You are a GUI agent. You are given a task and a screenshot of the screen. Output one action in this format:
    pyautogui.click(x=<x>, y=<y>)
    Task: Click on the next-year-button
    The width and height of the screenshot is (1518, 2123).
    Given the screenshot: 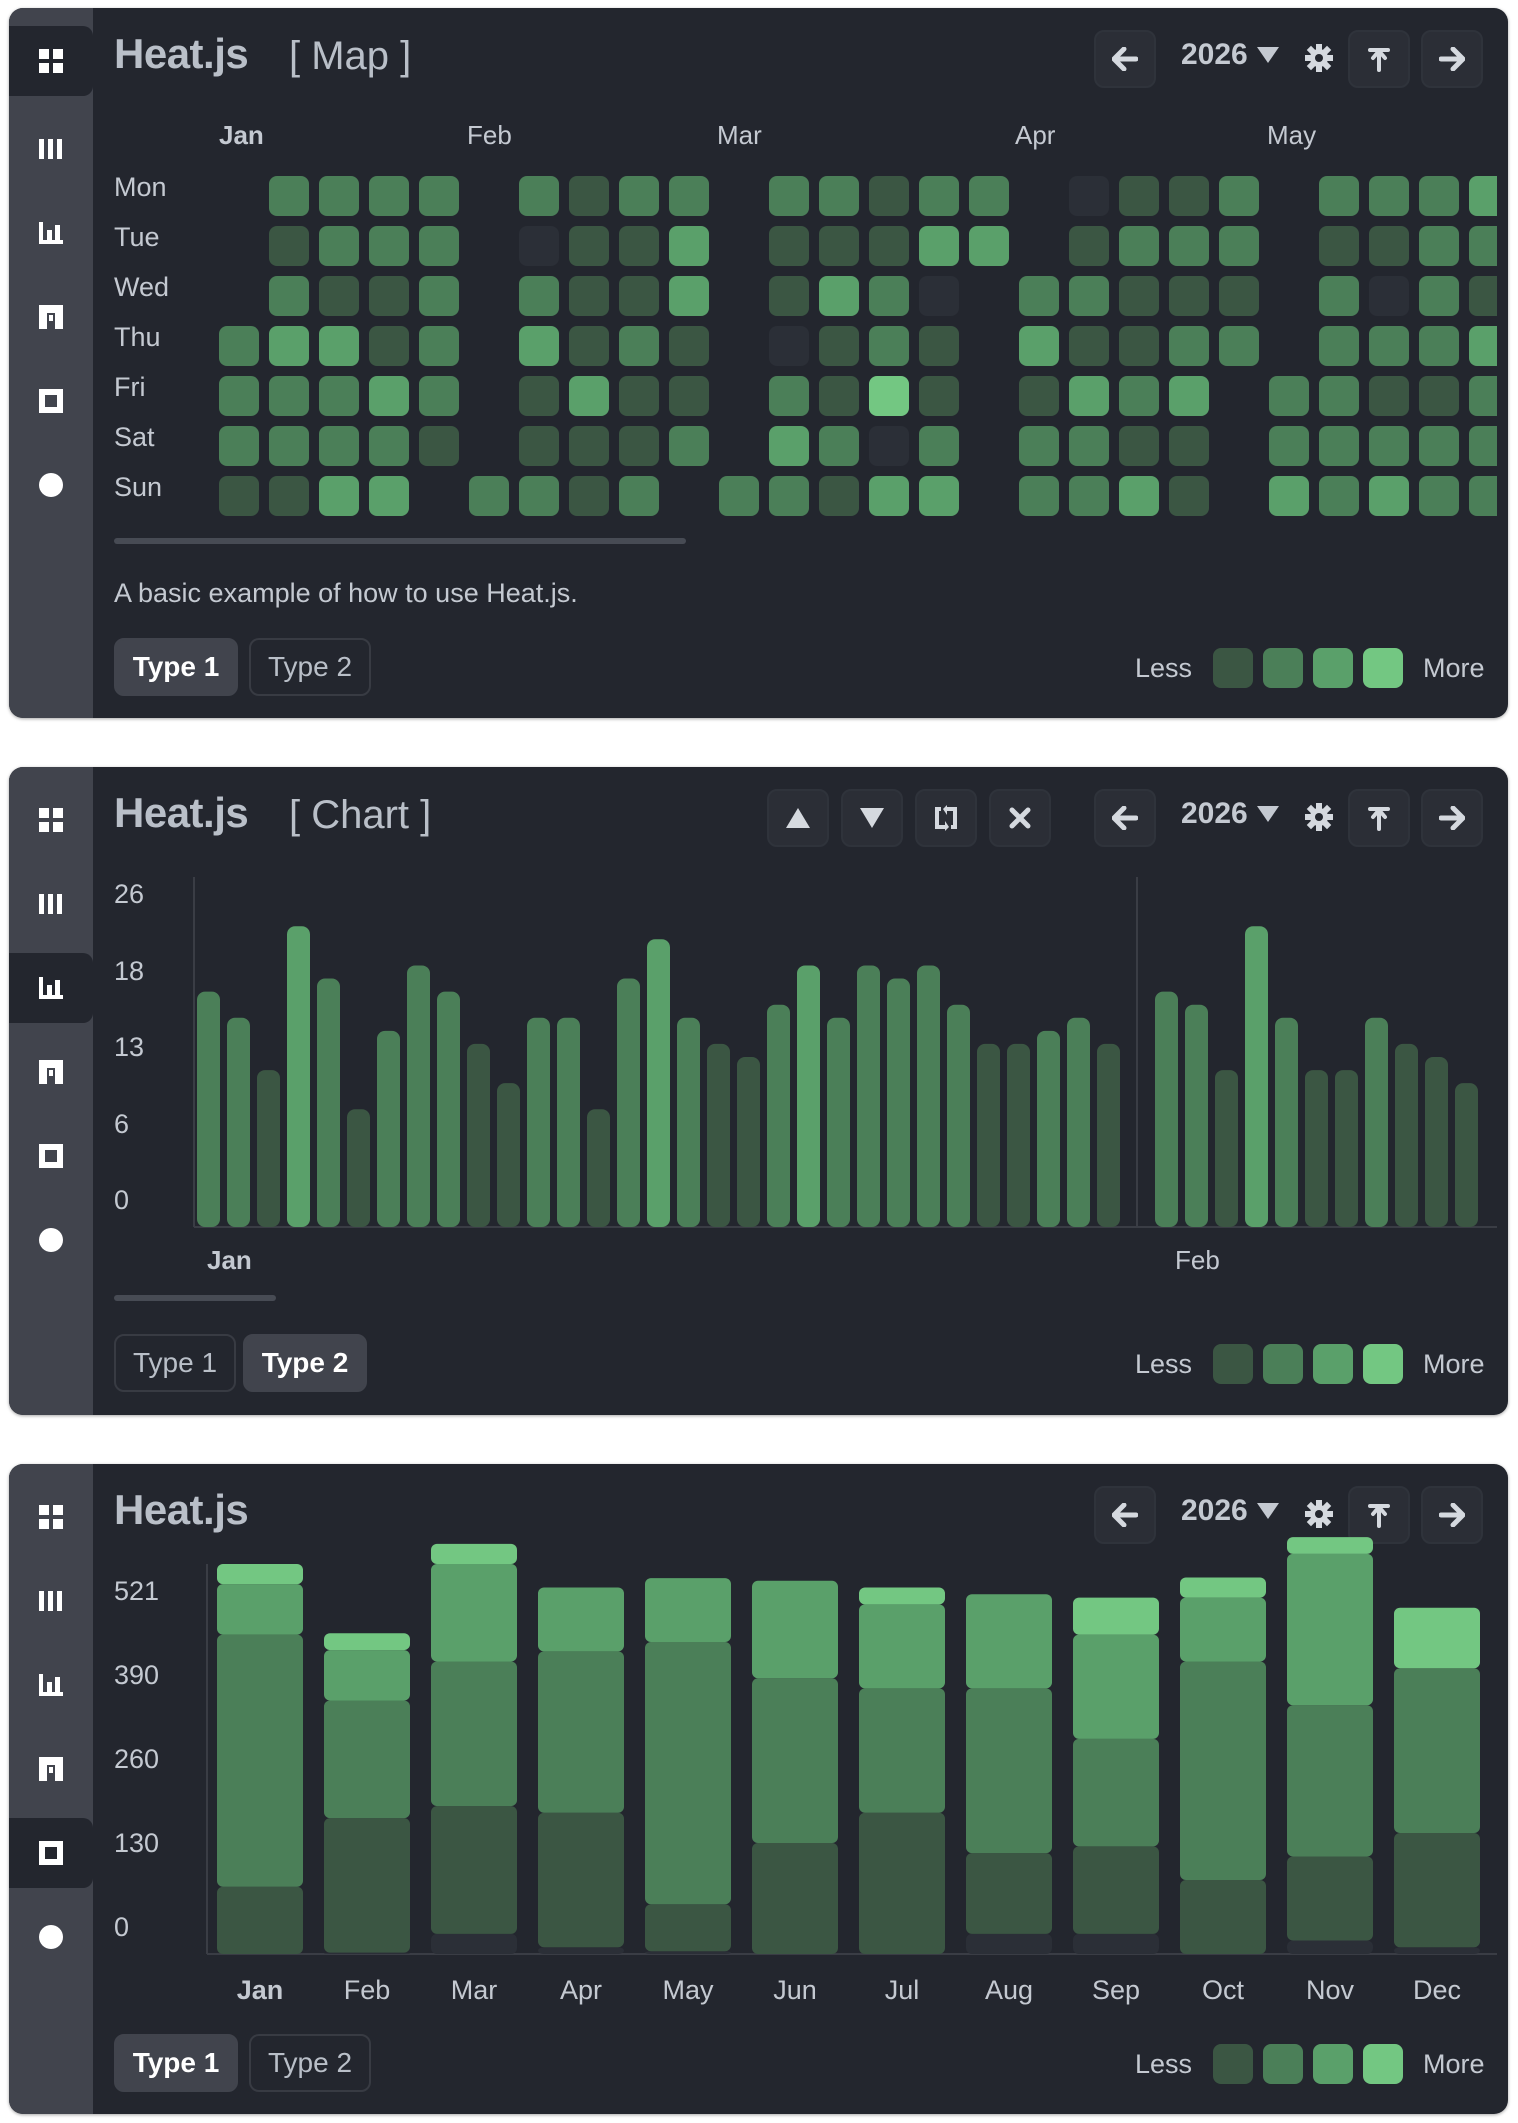 What is the action you would take?
    pyautogui.click(x=1452, y=1515)
    